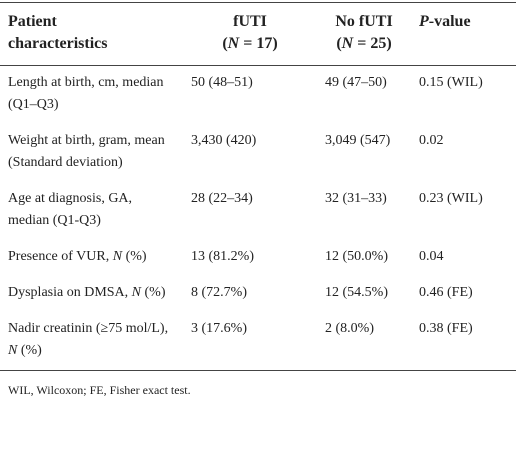  Describe the element at coordinates (356, 292) in the screenshot. I see `text: 12 (54.5%)` at that location.